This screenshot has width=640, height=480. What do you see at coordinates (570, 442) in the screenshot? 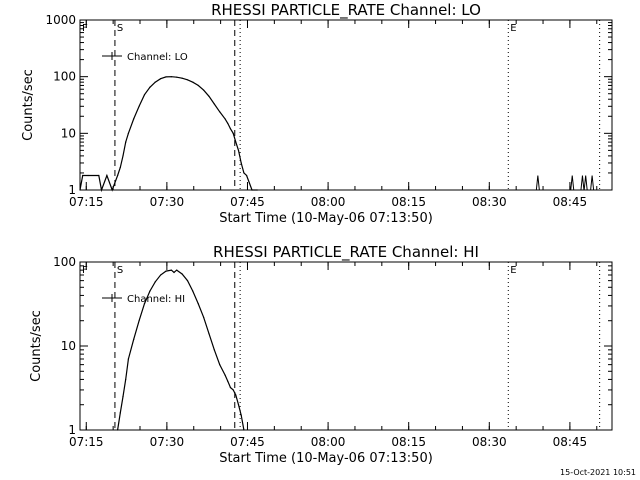
I see `x-tick-label: 08:45` at bounding box center [570, 442].